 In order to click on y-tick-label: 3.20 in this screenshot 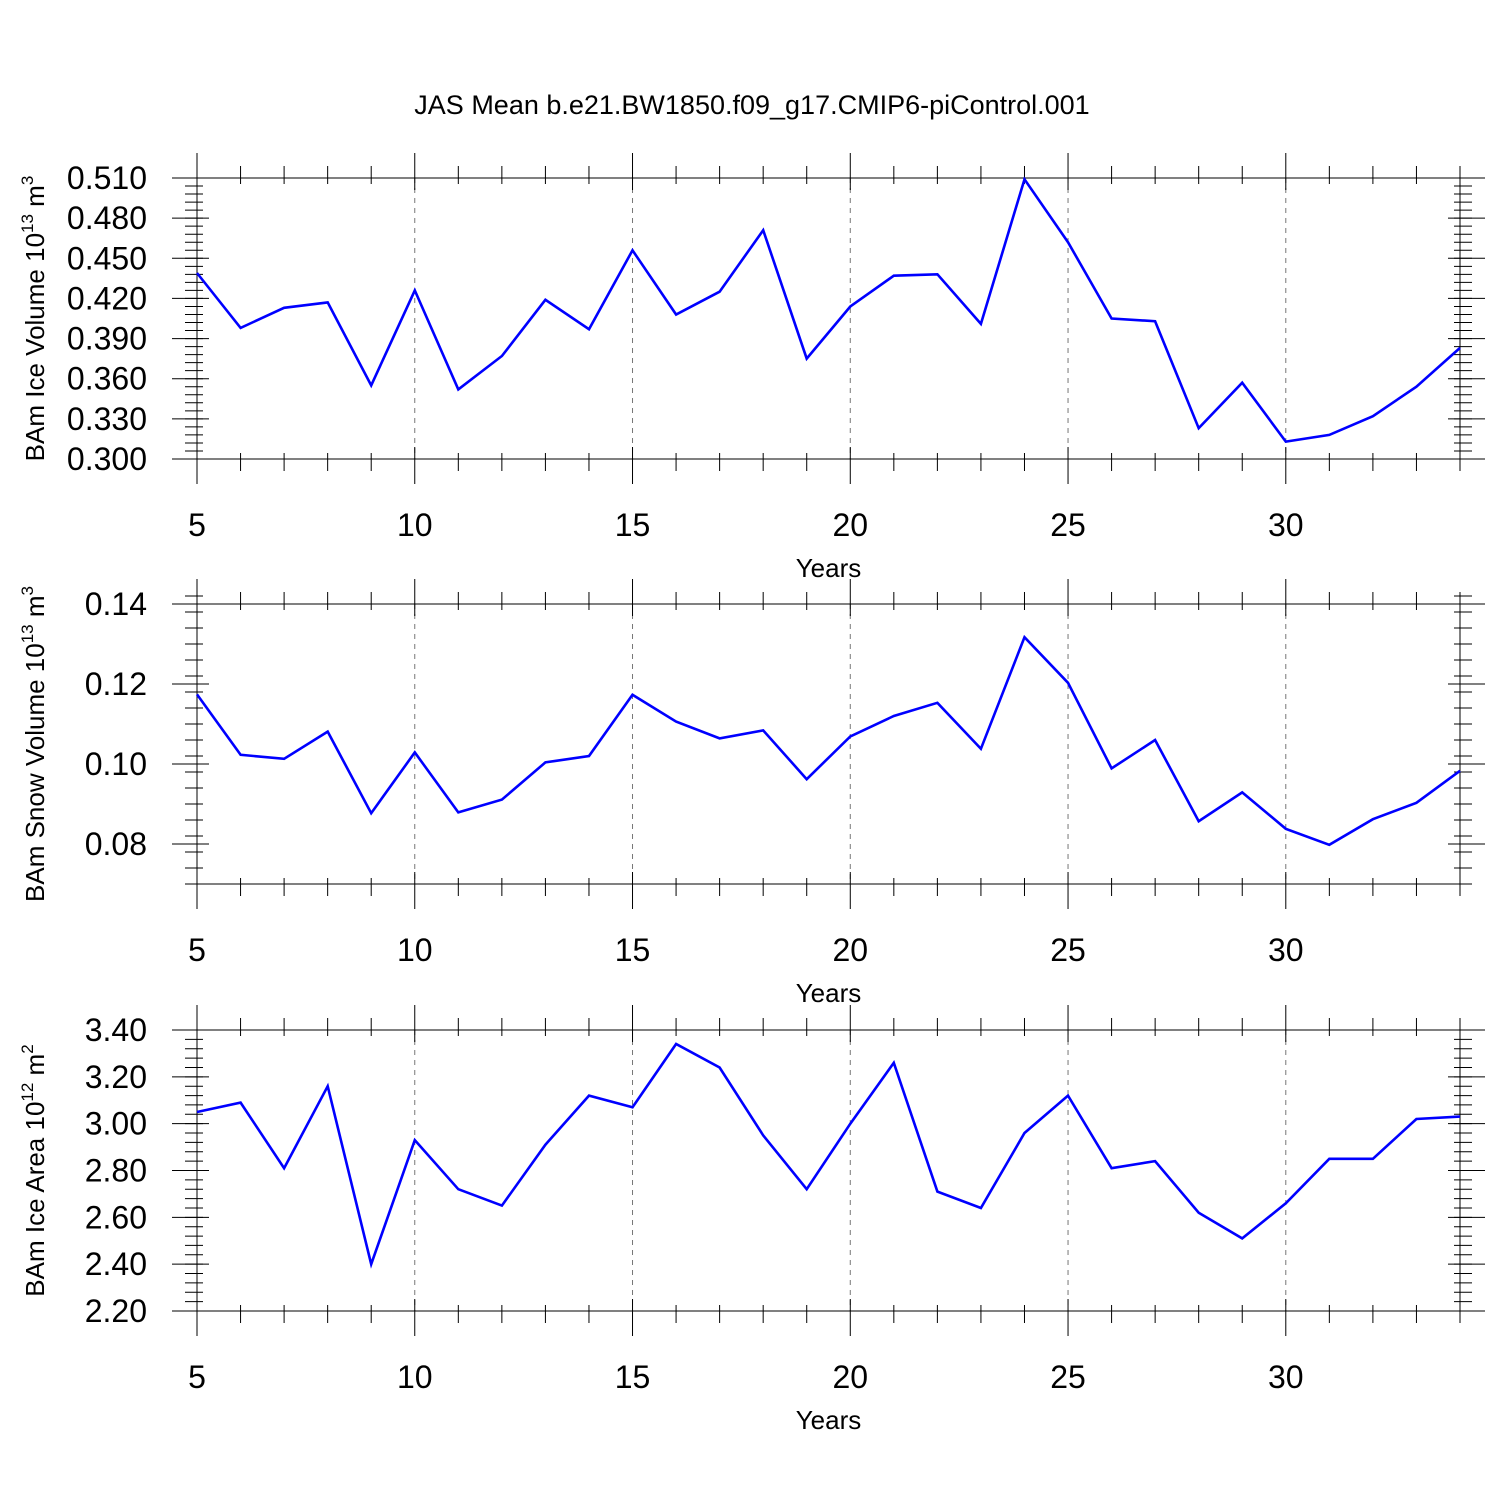, I will do `click(116, 1077)`.